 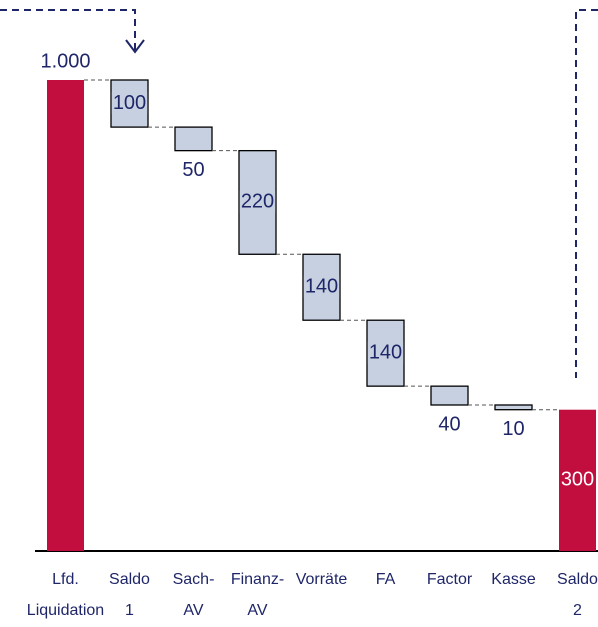 What do you see at coordinates (65, 61) in the screenshot?
I see `value-label: 1.000` at bounding box center [65, 61].